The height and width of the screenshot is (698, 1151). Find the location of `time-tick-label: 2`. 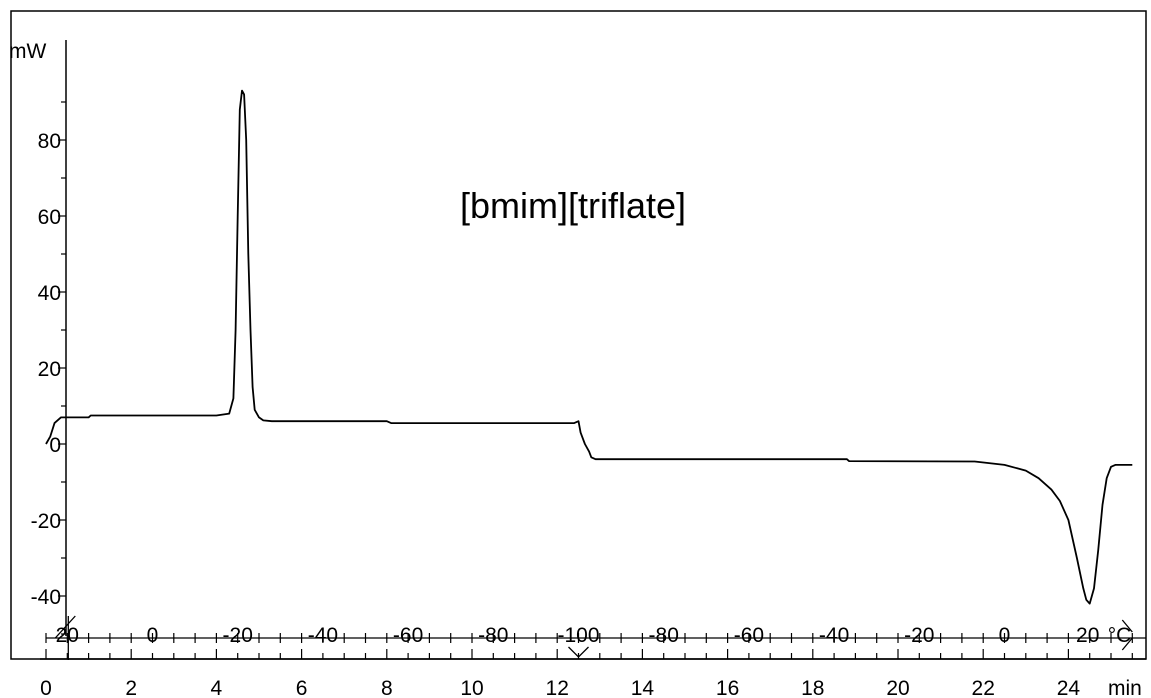

time-tick-label: 2 is located at coordinates (131, 687).